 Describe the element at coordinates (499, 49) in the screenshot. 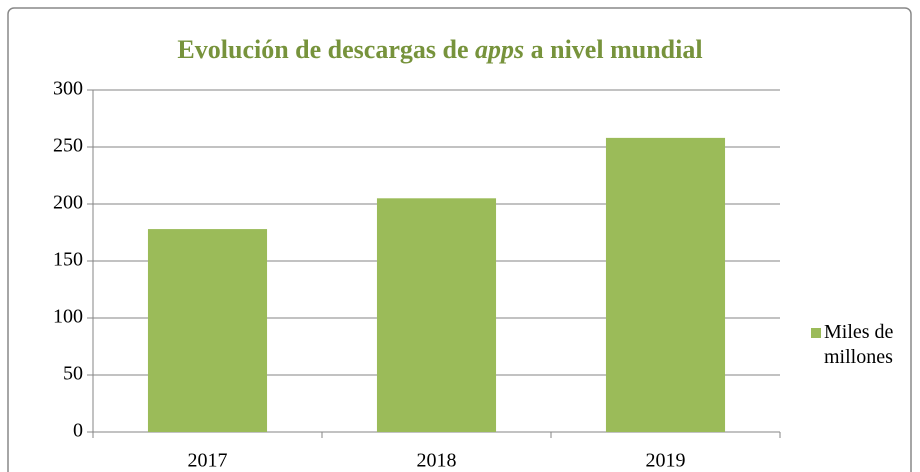

I see `title-part: apps` at that location.